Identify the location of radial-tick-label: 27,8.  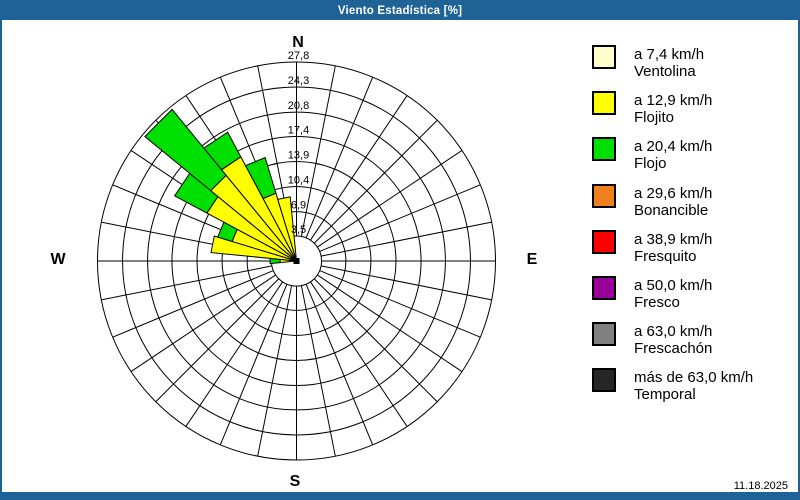
(298, 56).